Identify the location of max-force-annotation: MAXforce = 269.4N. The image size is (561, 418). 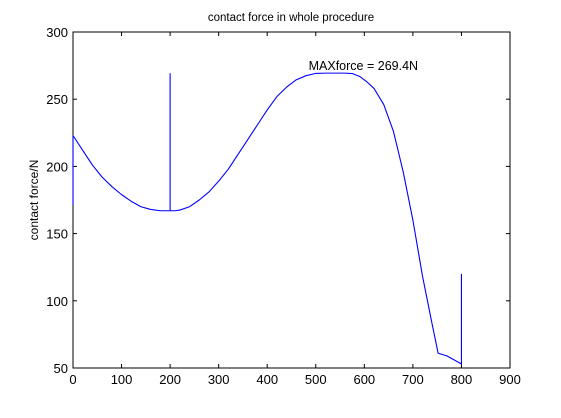
(363, 66).